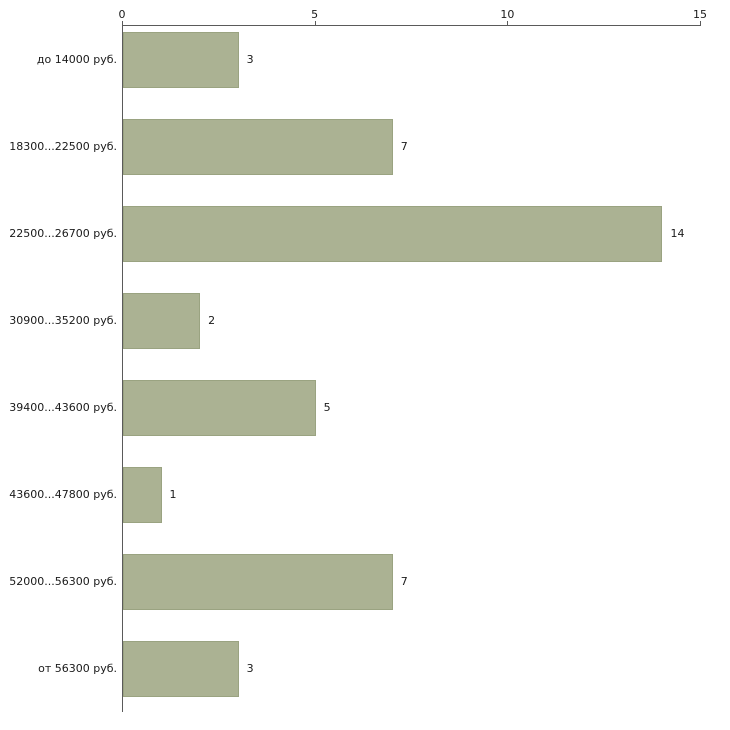  What do you see at coordinates (76, 59) in the screenshot?
I see `category-label: до 14000 руб.` at bounding box center [76, 59].